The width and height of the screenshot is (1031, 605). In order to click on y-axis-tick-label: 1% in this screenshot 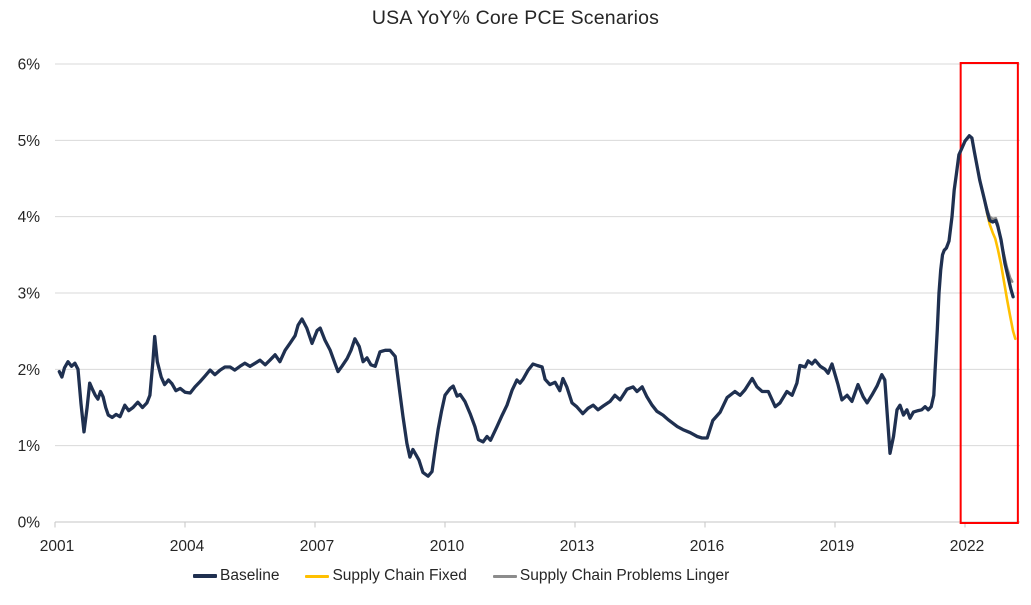, I will do `click(29, 446)`.